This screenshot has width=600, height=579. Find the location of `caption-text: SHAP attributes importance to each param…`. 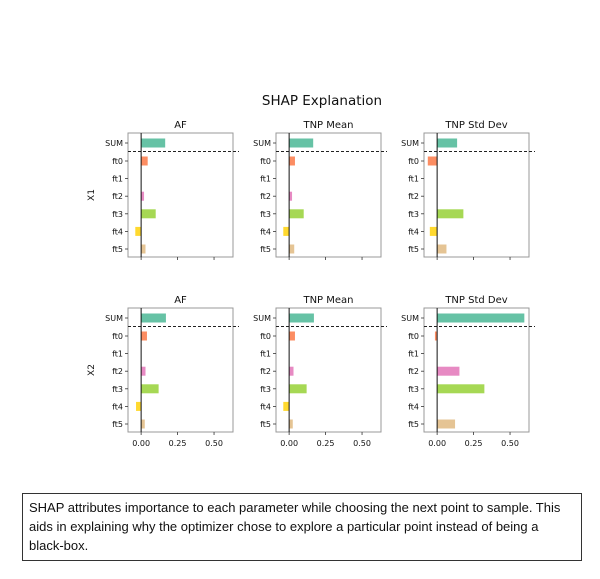

caption-text: SHAP attributes importance to each param… is located at coordinates (295, 526).